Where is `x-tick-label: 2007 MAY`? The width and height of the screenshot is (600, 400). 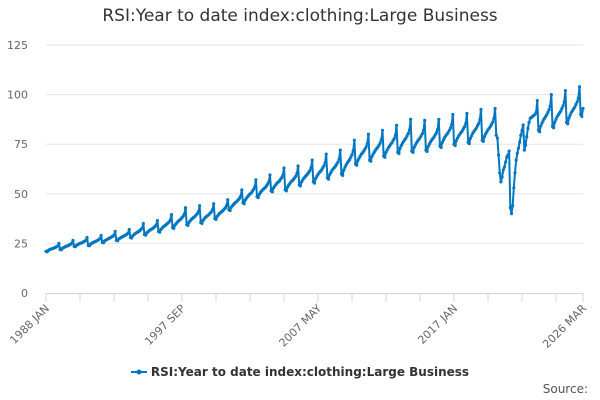
x-tick-label: 2007 MAY is located at coordinates (300, 326).